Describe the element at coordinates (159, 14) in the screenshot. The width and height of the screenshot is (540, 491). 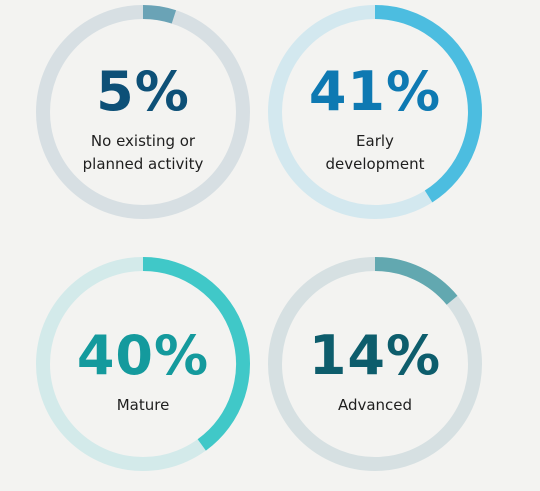
I see `donut-arc-5-percent` at that location.